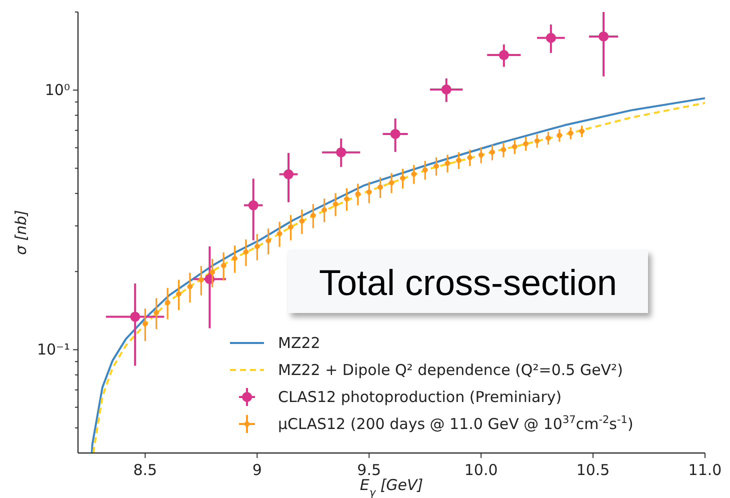  Describe the element at coordinates (57, 90) in the screenshot. I see `y-tick-label: 10⁰` at that location.